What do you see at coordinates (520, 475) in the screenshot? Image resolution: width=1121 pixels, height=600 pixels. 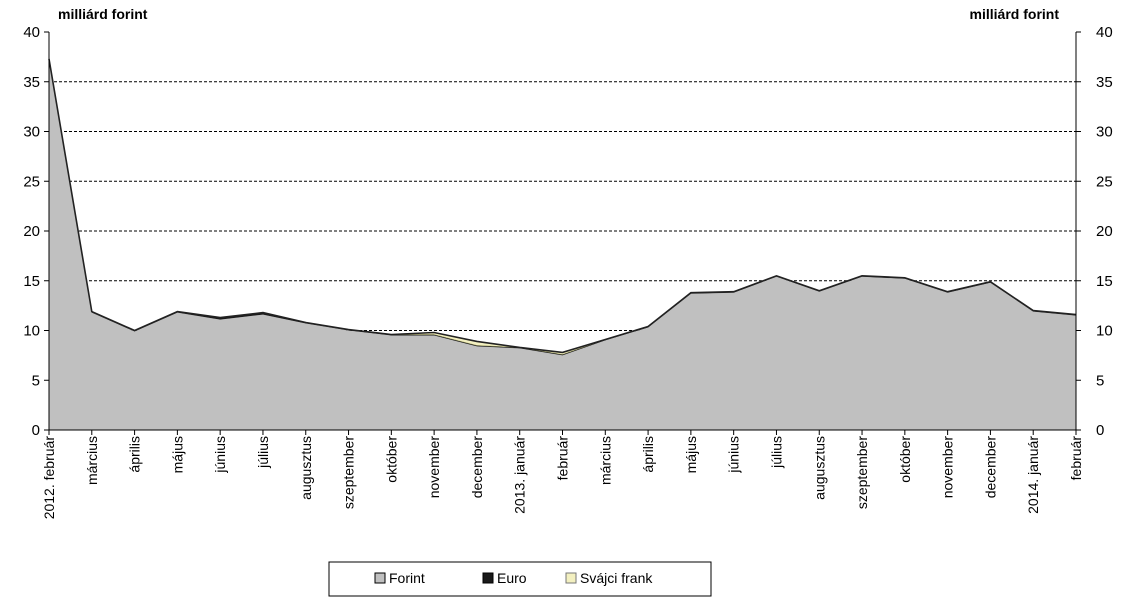 I see `x-tick-label: 2013. január` at bounding box center [520, 475].